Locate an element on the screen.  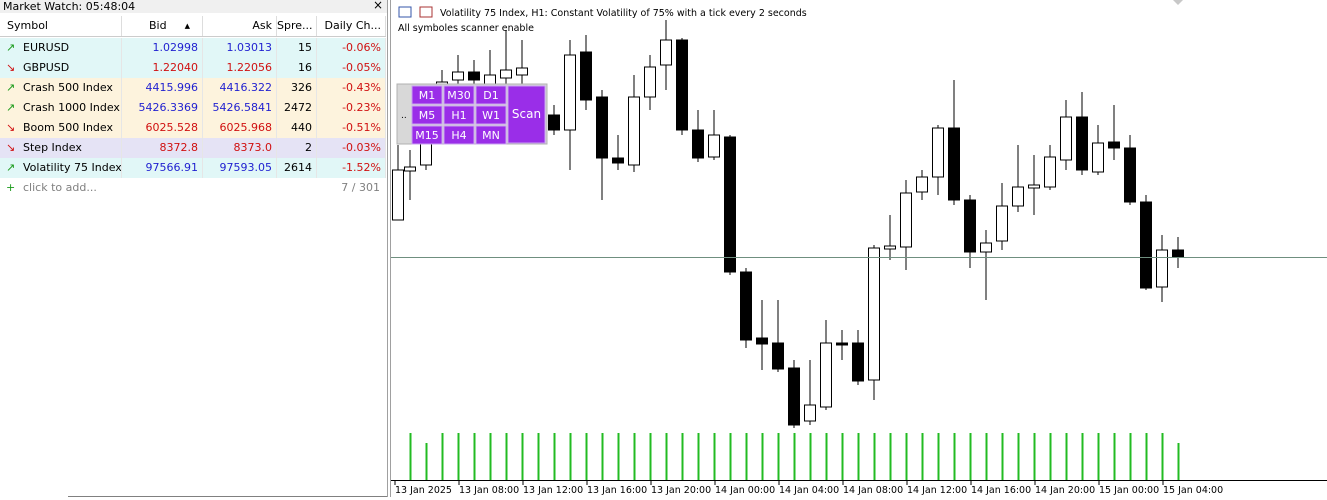
column-header: Symbol is located at coordinates (61, 26).